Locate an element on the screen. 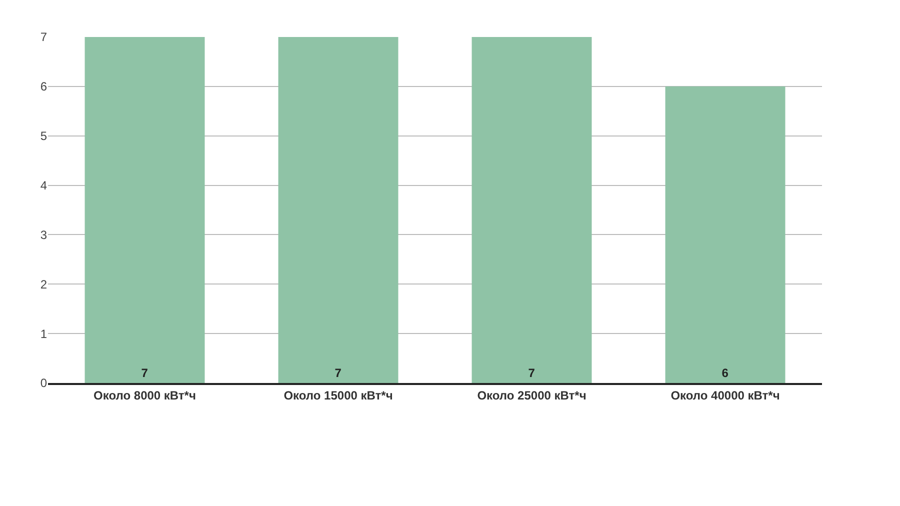  y-tick-label: 3 is located at coordinates (44, 235).